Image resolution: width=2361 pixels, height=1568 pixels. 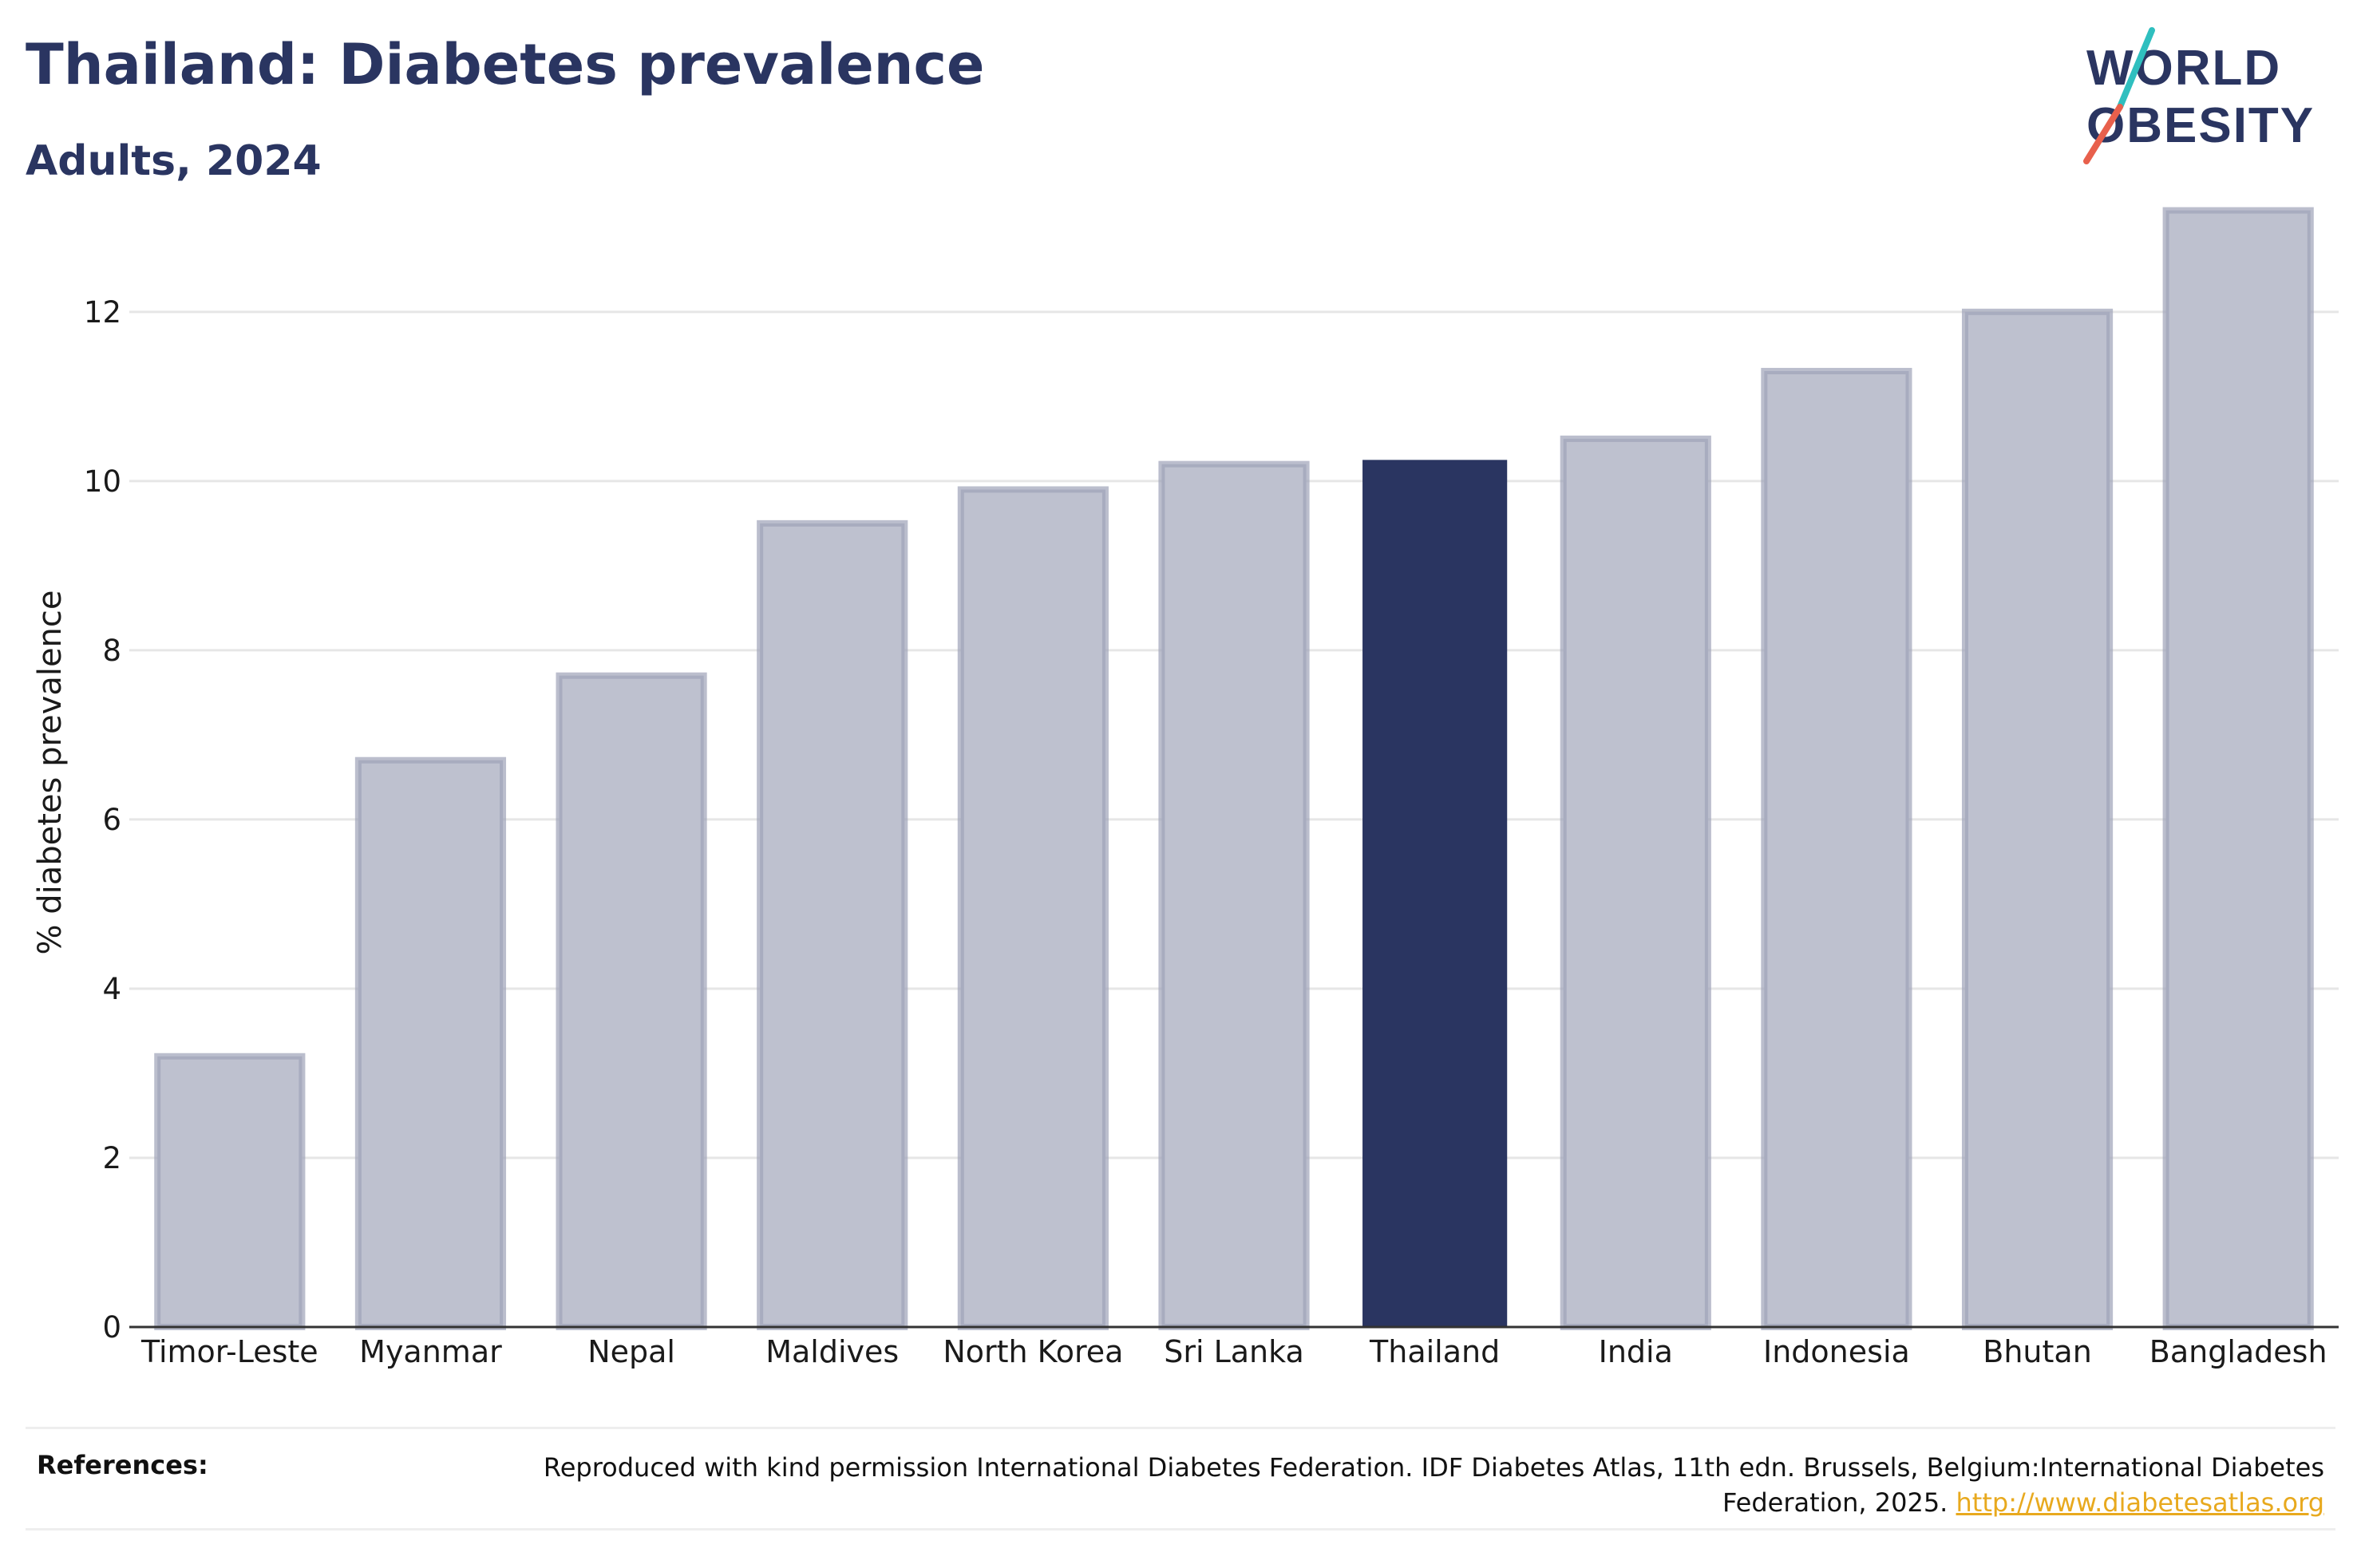 What do you see at coordinates (174, 161) in the screenshot?
I see `chart-subtitle: Adults, 2024` at bounding box center [174, 161].